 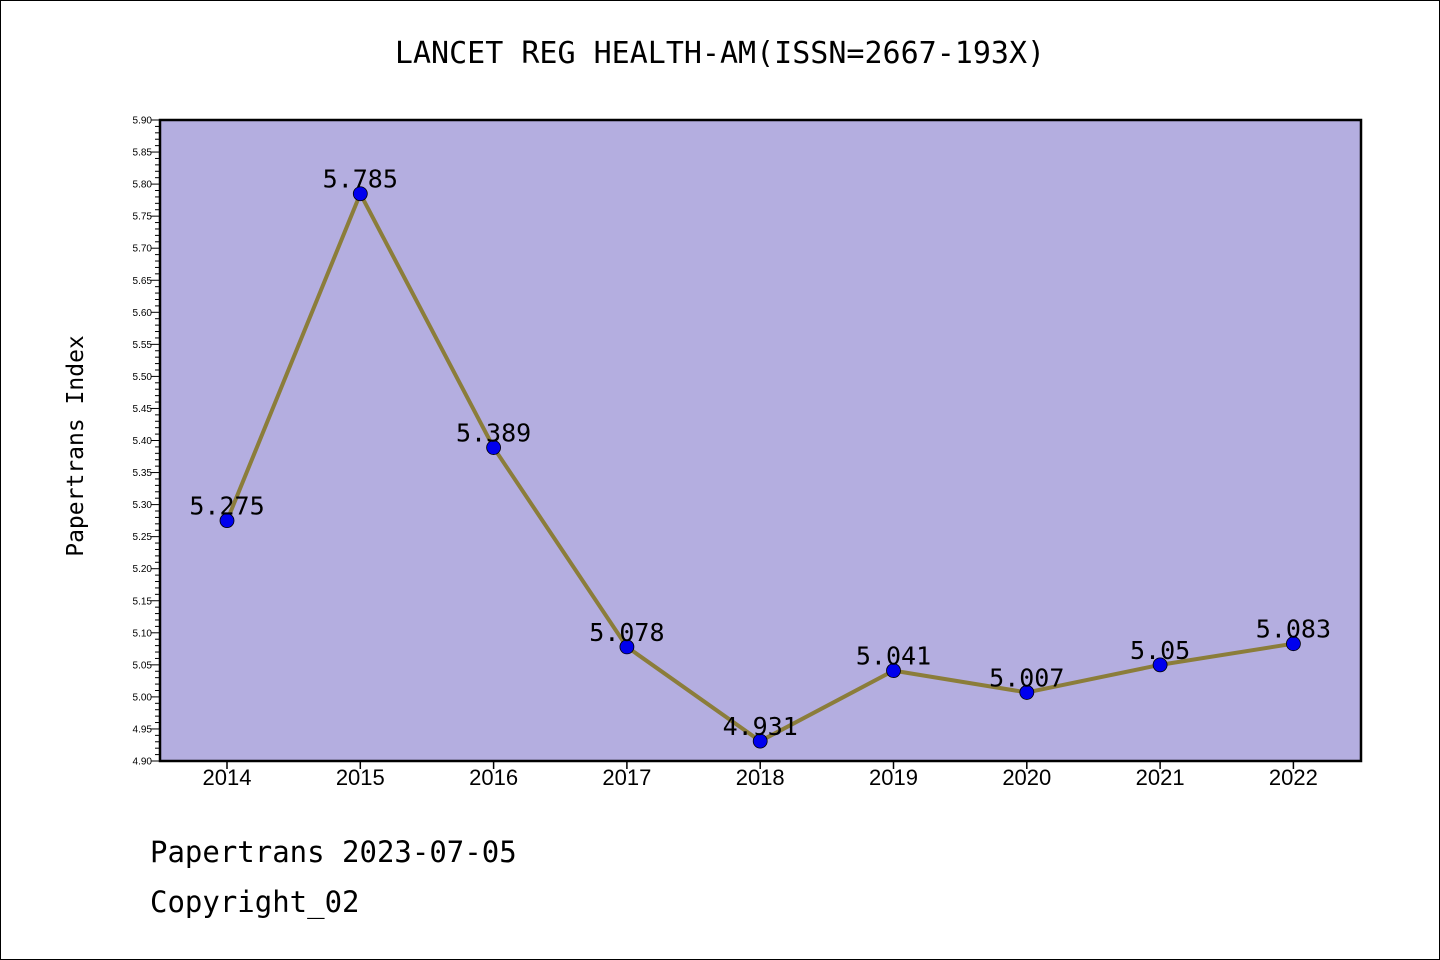 I want to click on data-label: 5.007, so click(x=1026, y=677).